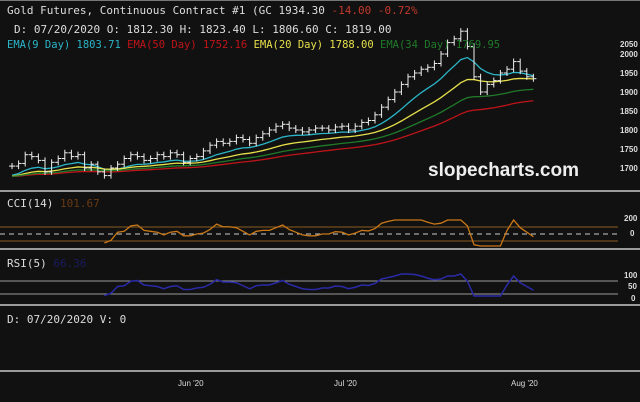 Image resolution: width=640 pixels, height=402 pixels. Describe the element at coordinates (67, 319) in the screenshot. I see `volume-readout: D: 07/20/2020 V: 0` at that location.